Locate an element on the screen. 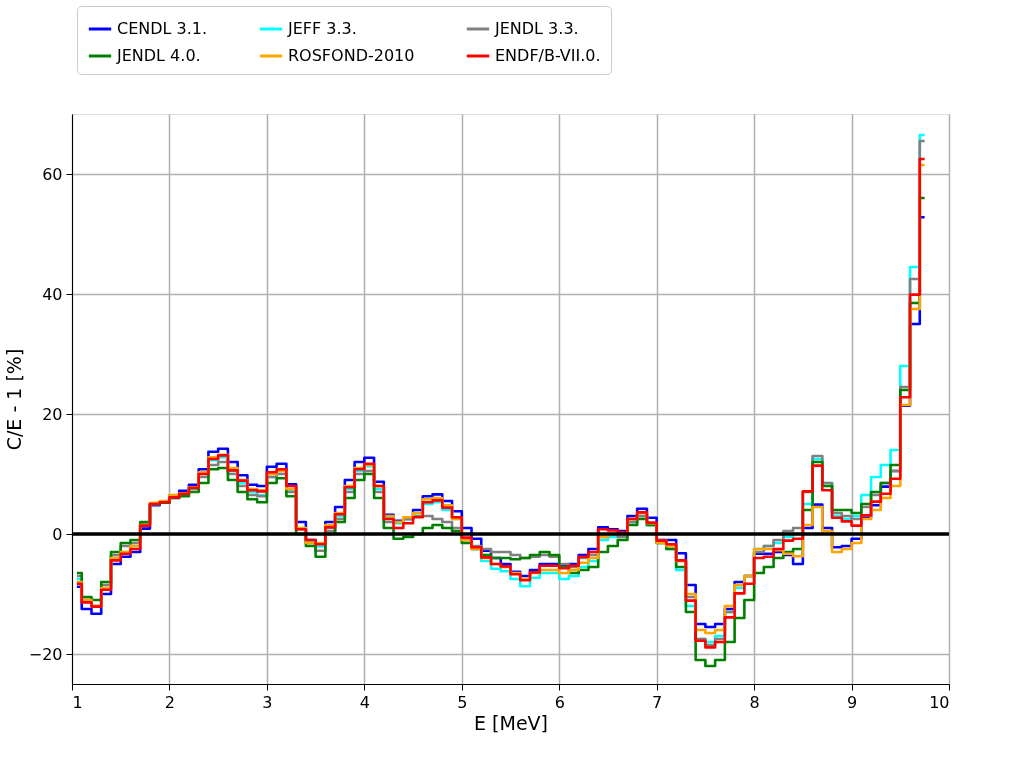  y-tick-label: 40 is located at coordinates (52, 294).